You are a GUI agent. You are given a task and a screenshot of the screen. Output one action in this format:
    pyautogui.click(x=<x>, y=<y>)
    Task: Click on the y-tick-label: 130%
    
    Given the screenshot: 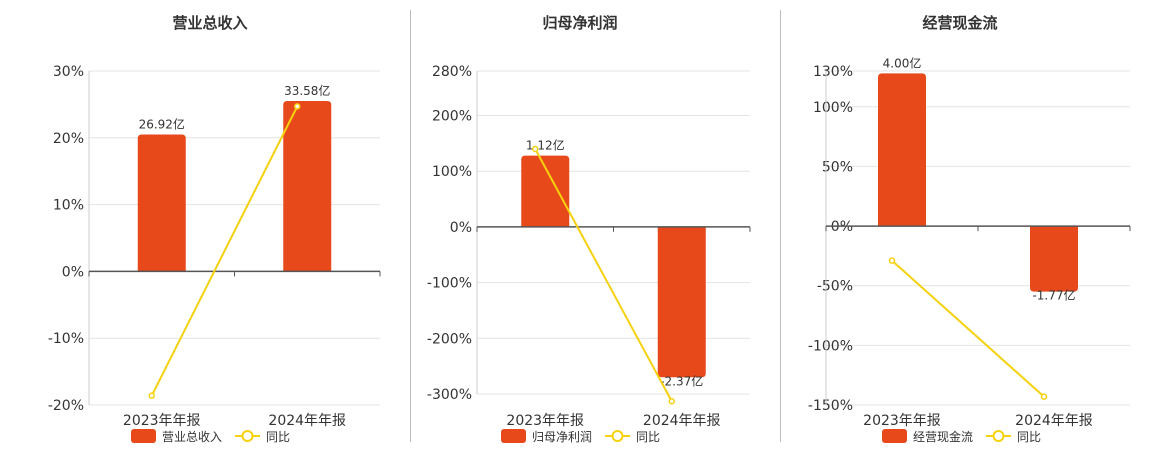 What is the action you would take?
    pyautogui.click(x=833, y=72)
    